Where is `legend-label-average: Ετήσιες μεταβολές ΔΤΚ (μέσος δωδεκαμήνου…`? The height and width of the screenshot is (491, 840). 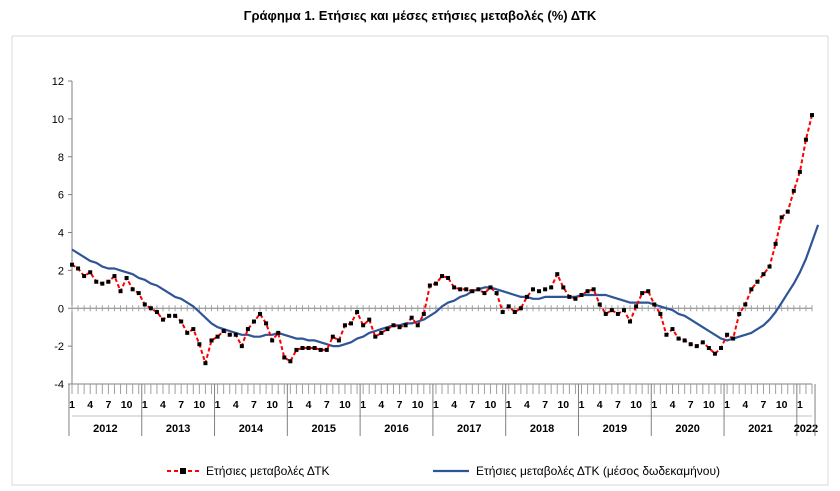 legend-label-average: Ετήσιες μεταβολές ΔΤΚ (μέσος δωδεκαμήνου… is located at coordinates (598, 471).